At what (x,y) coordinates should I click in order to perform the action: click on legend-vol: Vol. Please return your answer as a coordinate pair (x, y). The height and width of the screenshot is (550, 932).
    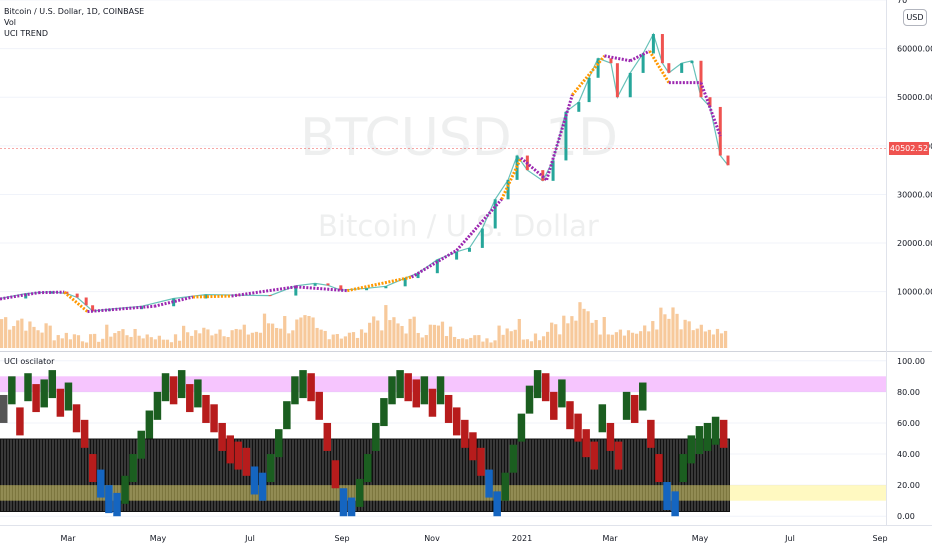
    Looking at the image, I should click on (10, 22).